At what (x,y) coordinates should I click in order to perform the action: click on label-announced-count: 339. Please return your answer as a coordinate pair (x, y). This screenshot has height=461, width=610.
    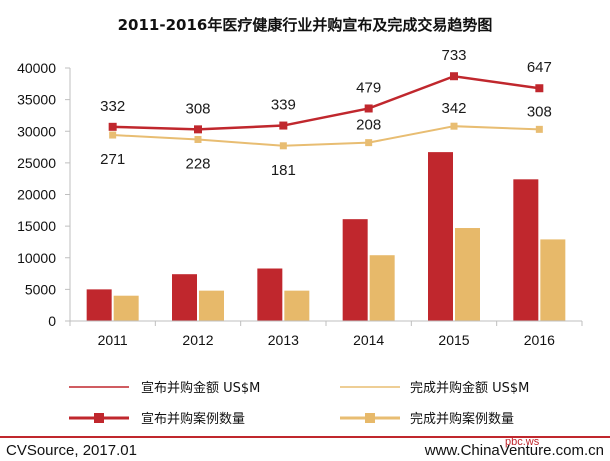
    Looking at the image, I should click on (283, 105).